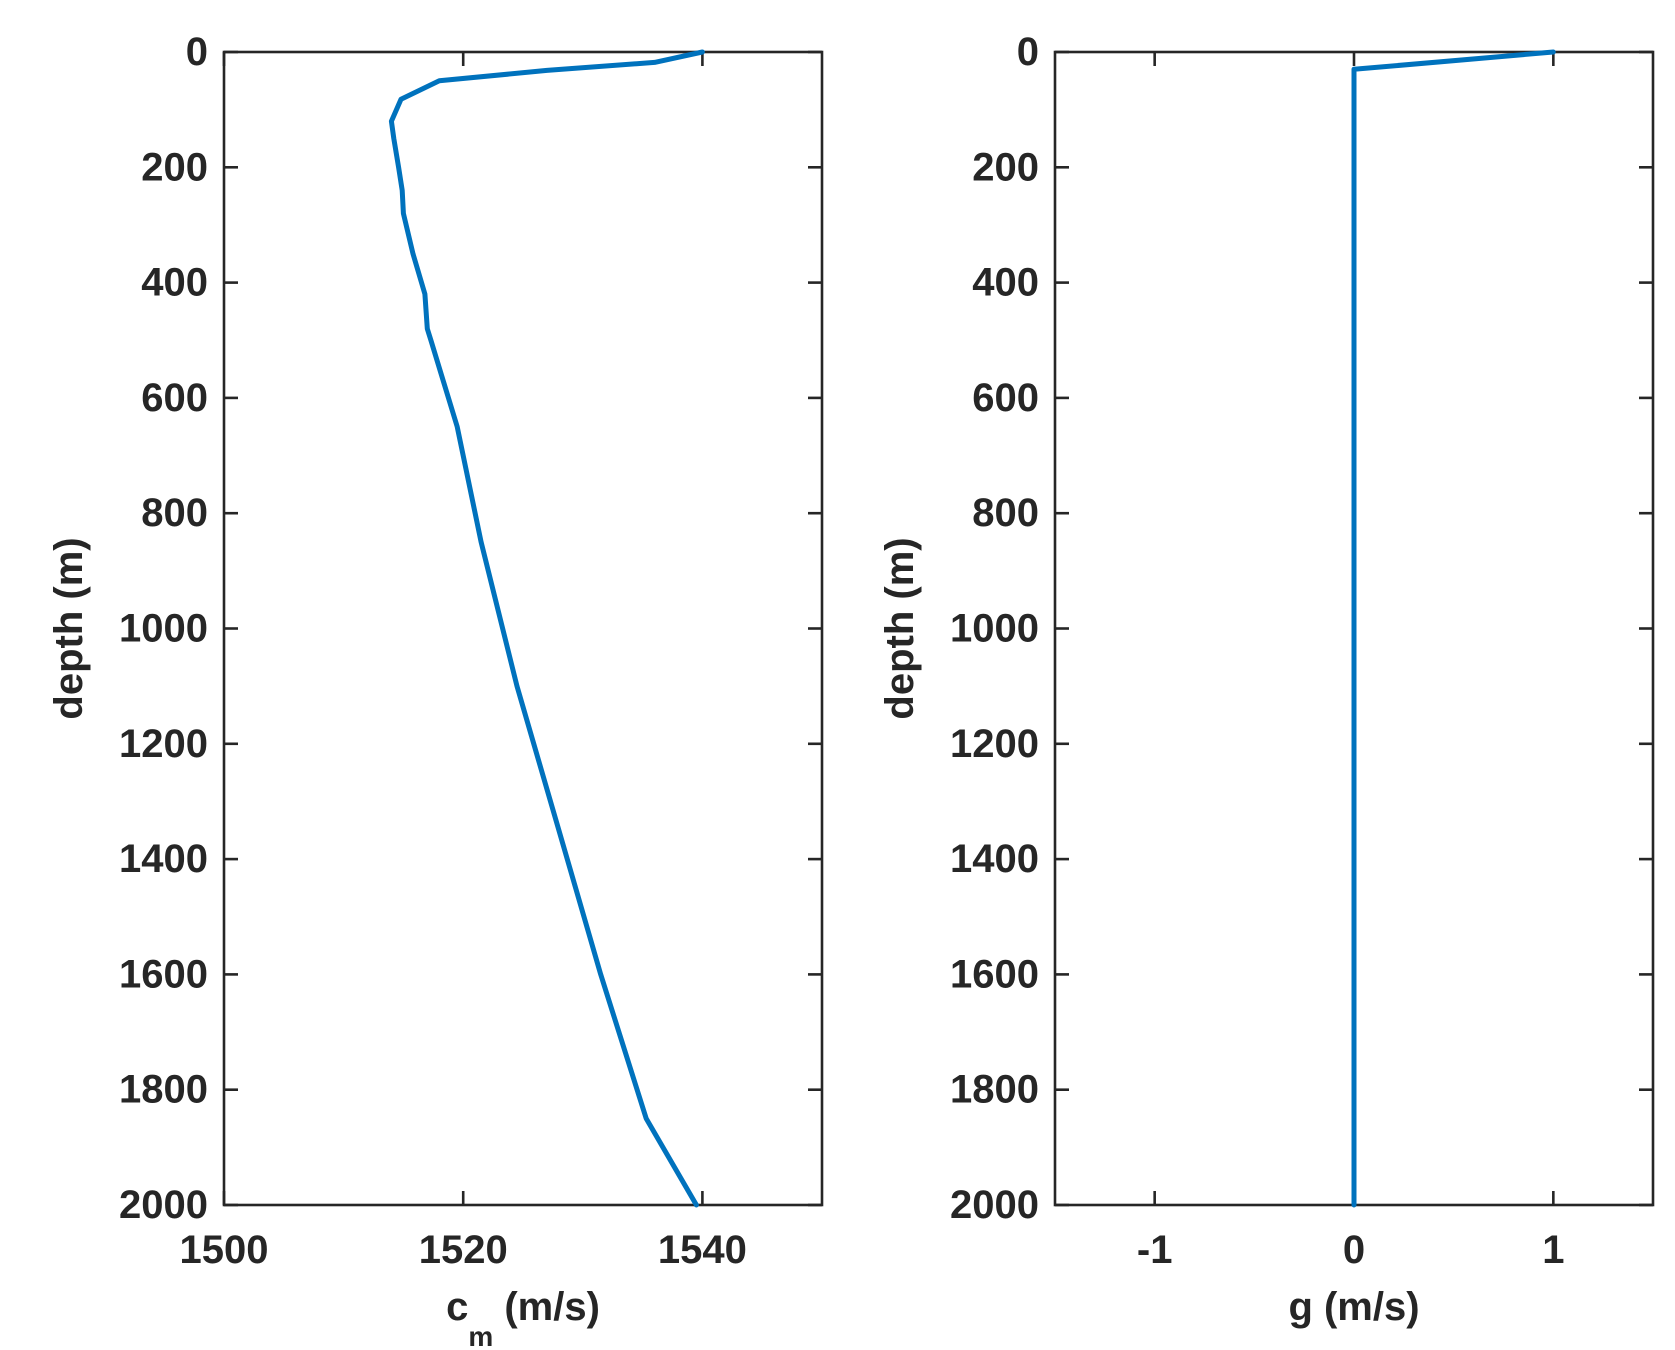 The image size is (1675, 1350). I want to click on x-tick-label: 1520, so click(463, 1250).